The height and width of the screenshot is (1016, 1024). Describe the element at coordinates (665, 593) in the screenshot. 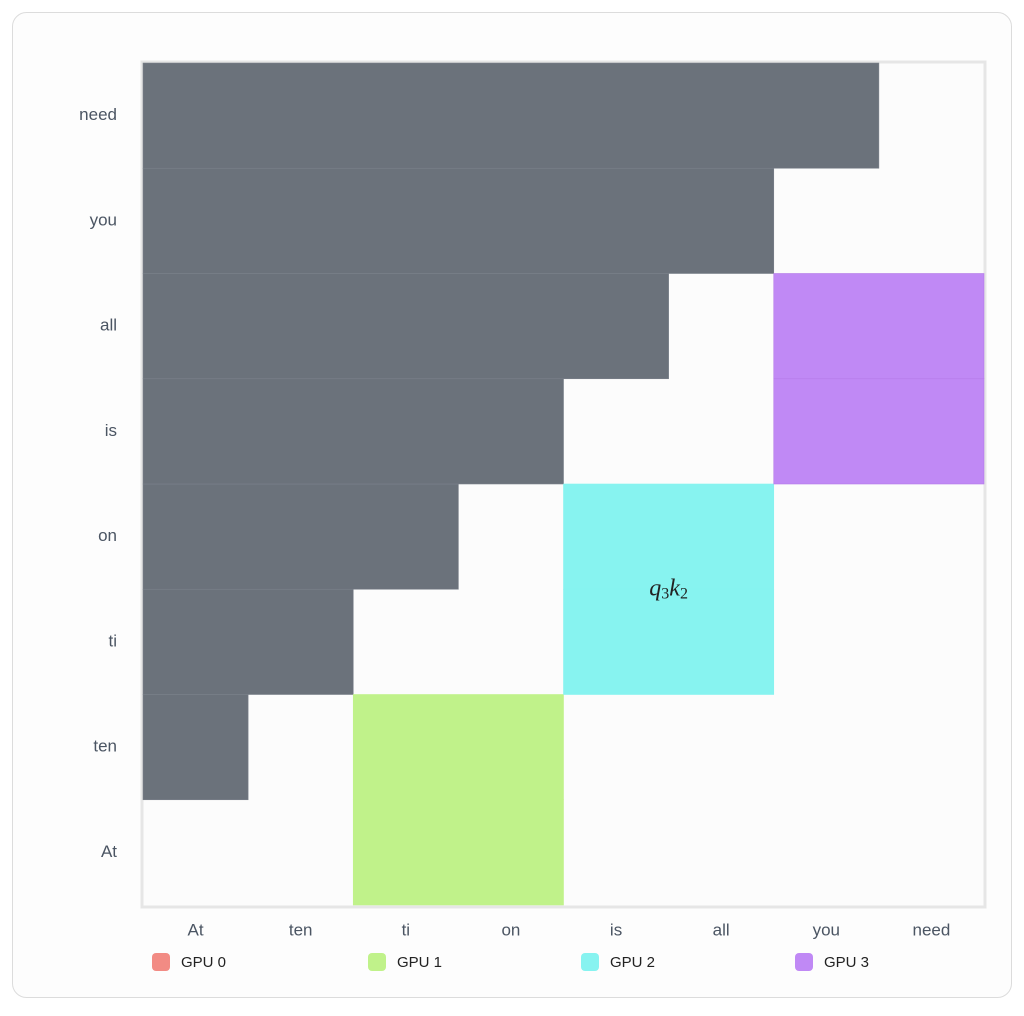

I see `block-label-part: 3` at that location.